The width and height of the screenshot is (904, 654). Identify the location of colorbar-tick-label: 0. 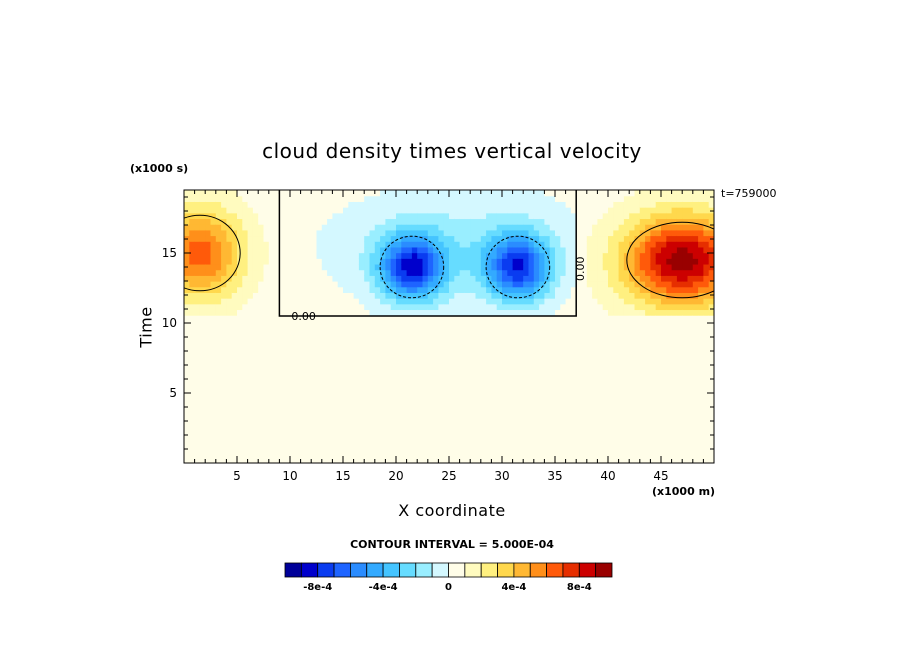
(448, 587).